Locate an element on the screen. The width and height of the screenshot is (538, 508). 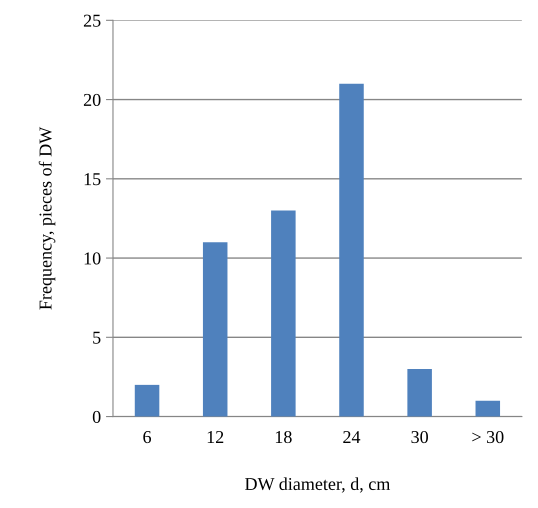
y-tick-label: 5 is located at coordinates (96, 338).